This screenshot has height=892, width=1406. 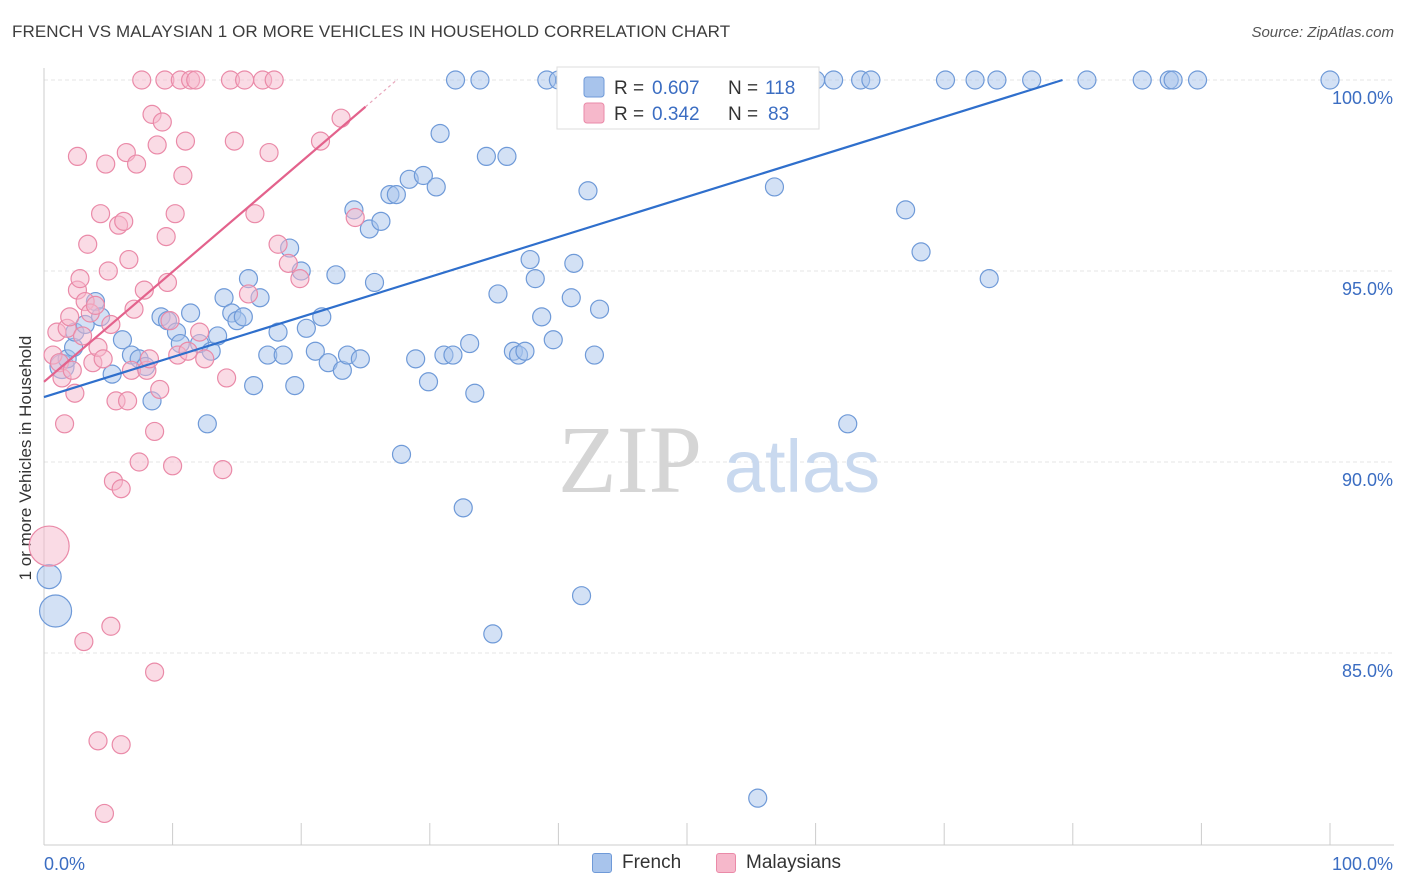 I want to click on y-tick-label: 100.0%, so click(x=1362, y=98).